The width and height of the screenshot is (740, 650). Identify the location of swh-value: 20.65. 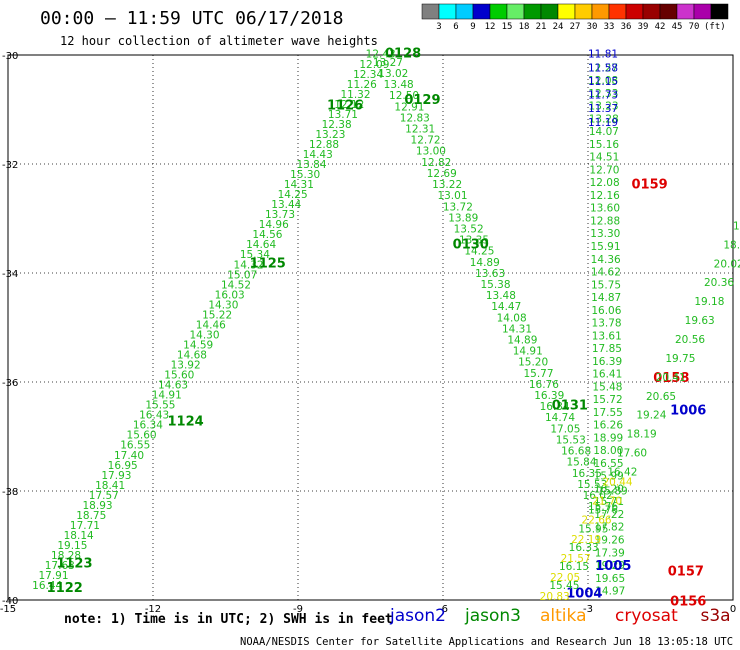
(661, 397).